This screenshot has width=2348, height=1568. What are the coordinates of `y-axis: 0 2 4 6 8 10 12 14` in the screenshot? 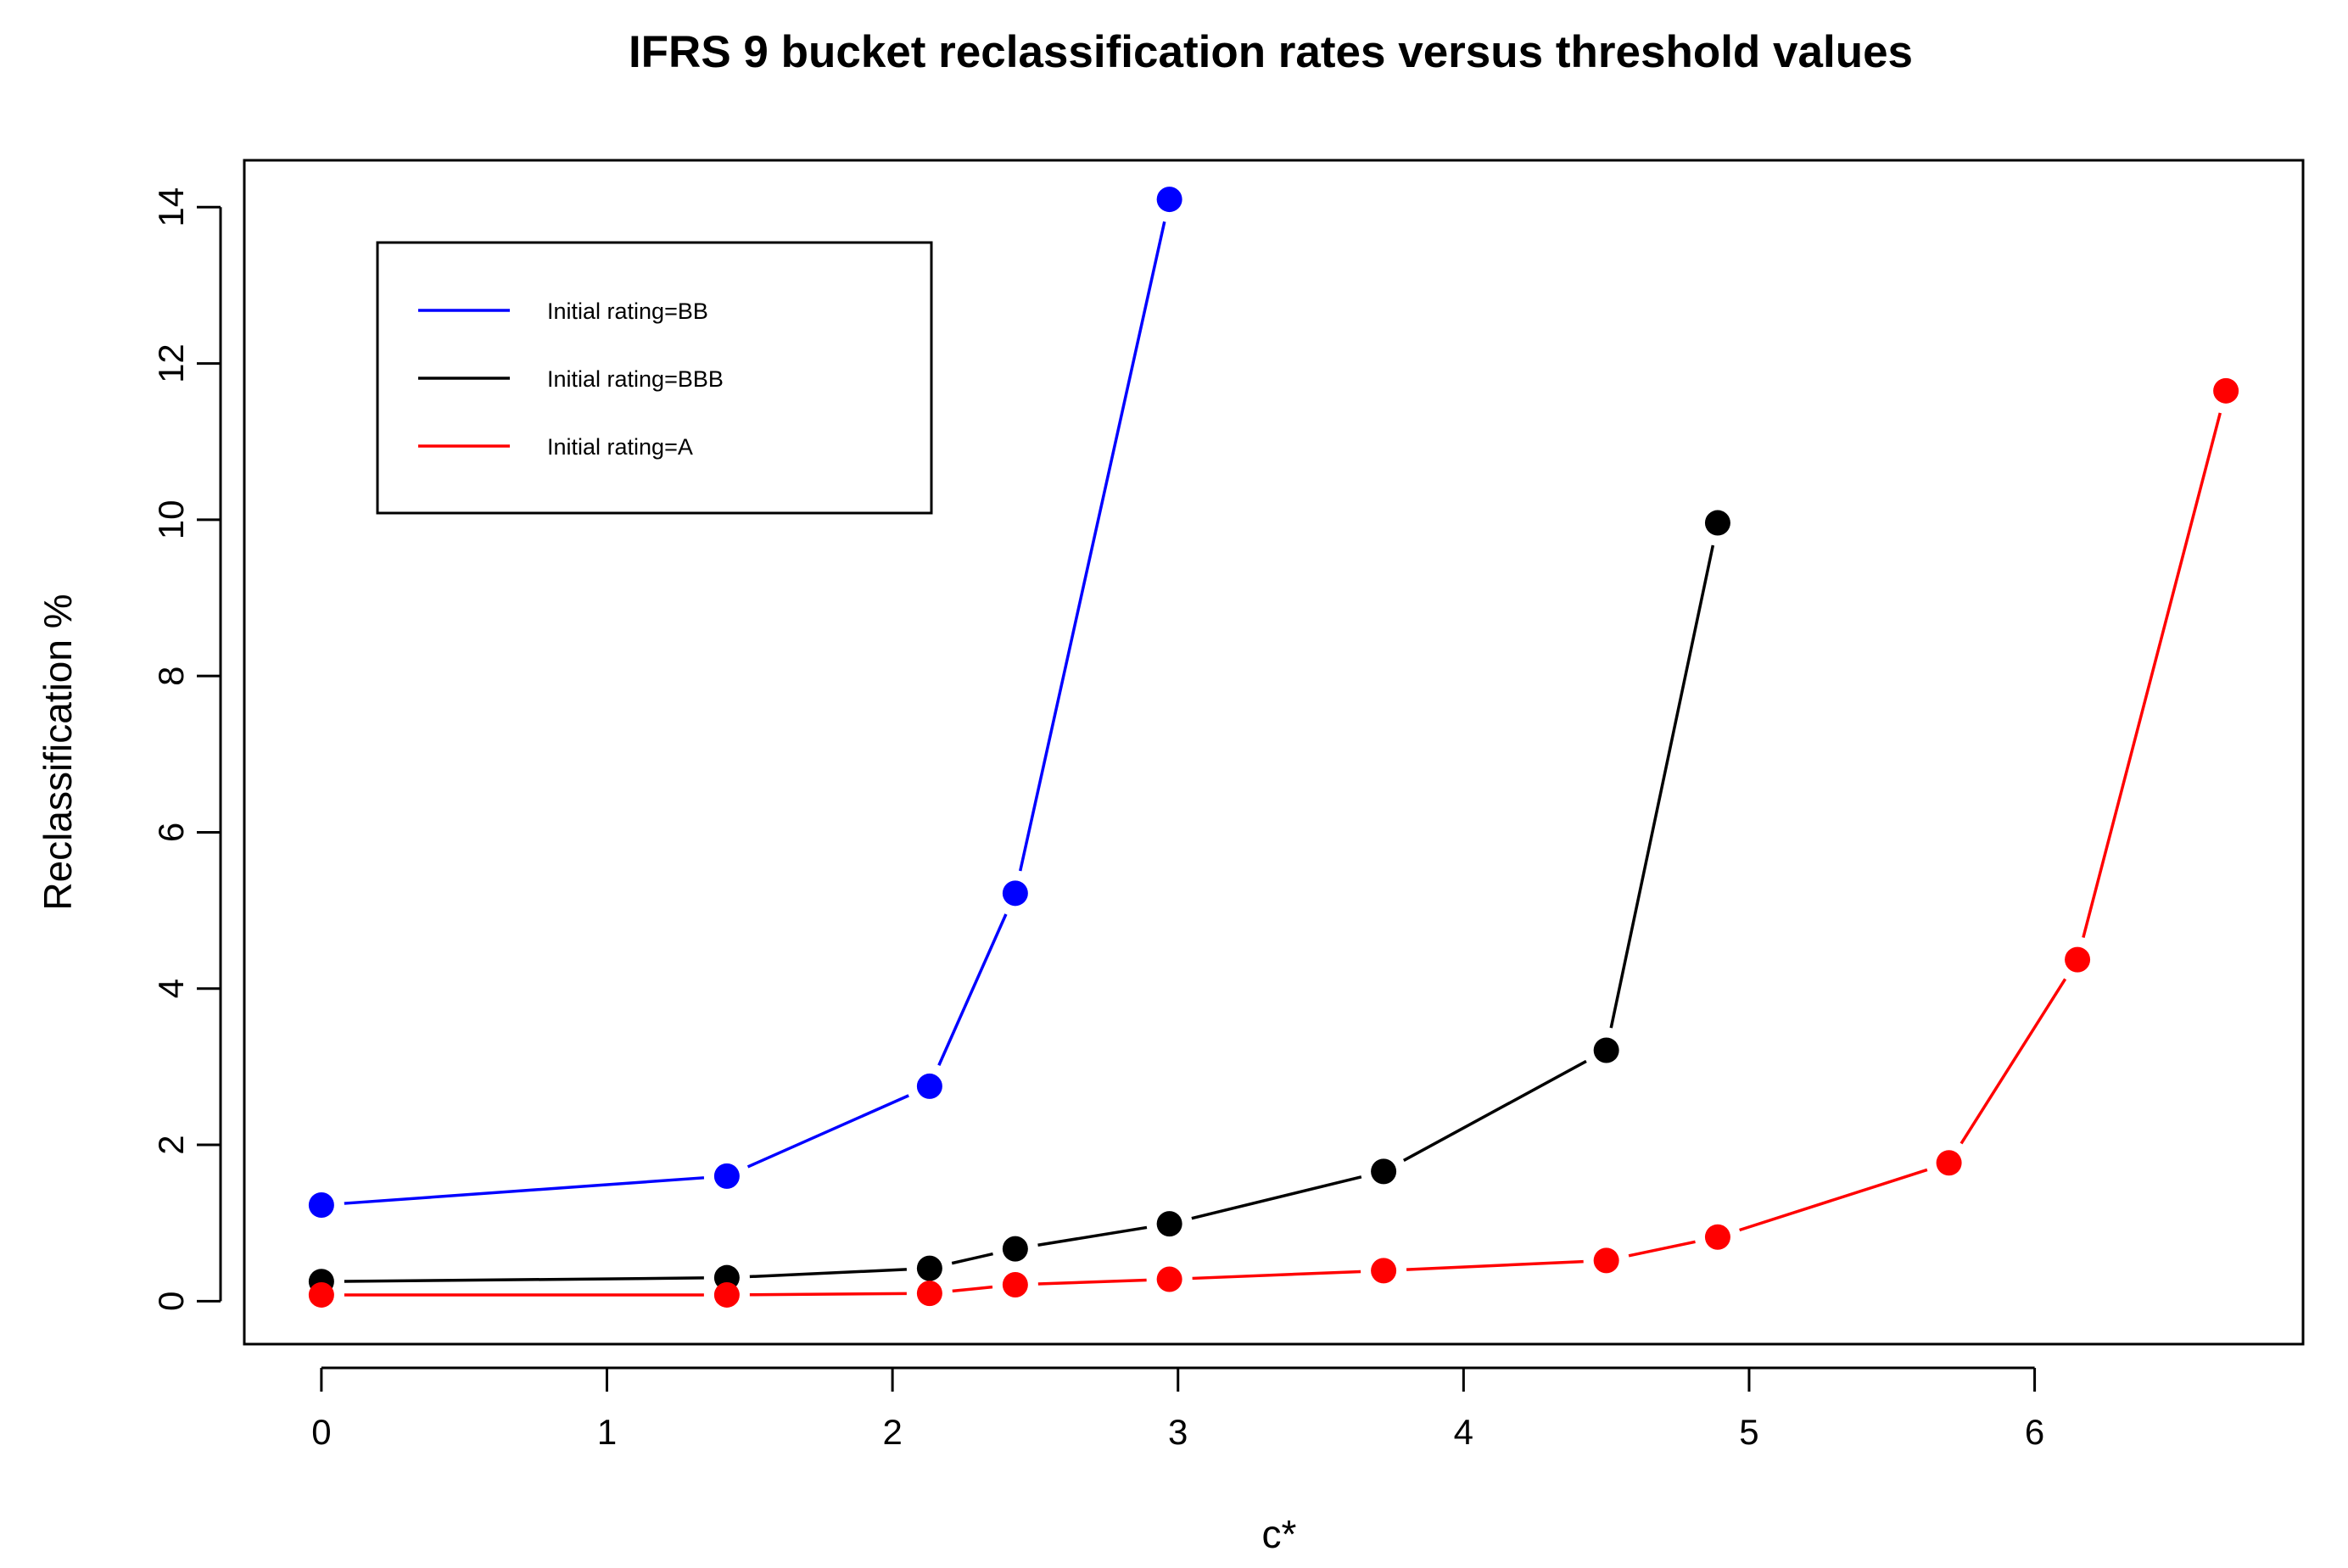 It's located at (186, 749).